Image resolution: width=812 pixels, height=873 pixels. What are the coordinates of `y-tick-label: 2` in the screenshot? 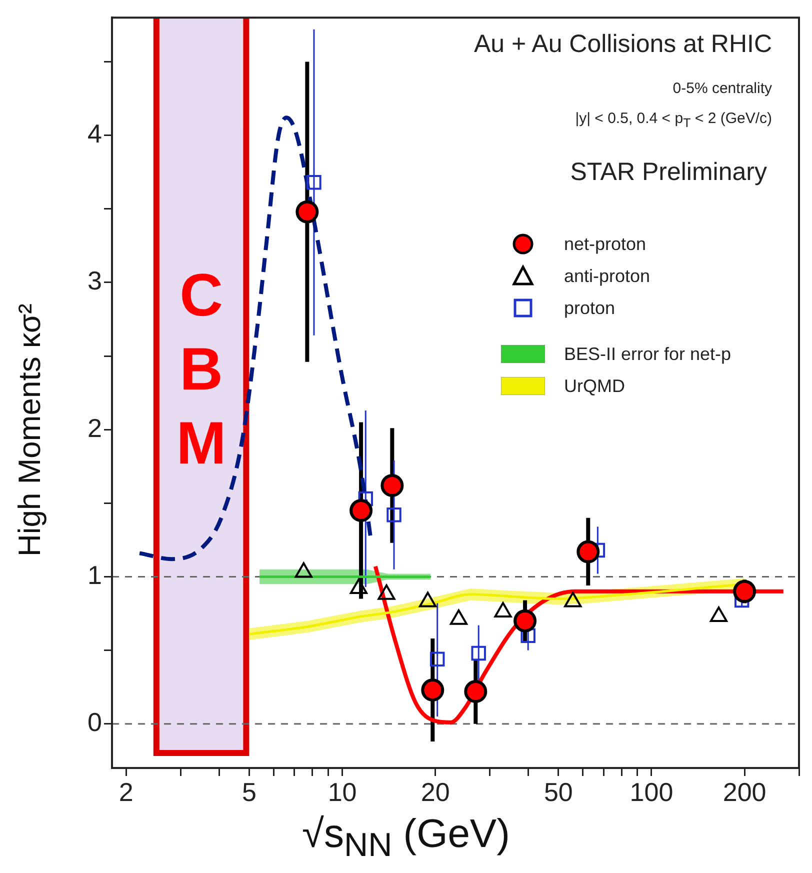 It's located at (95, 427).